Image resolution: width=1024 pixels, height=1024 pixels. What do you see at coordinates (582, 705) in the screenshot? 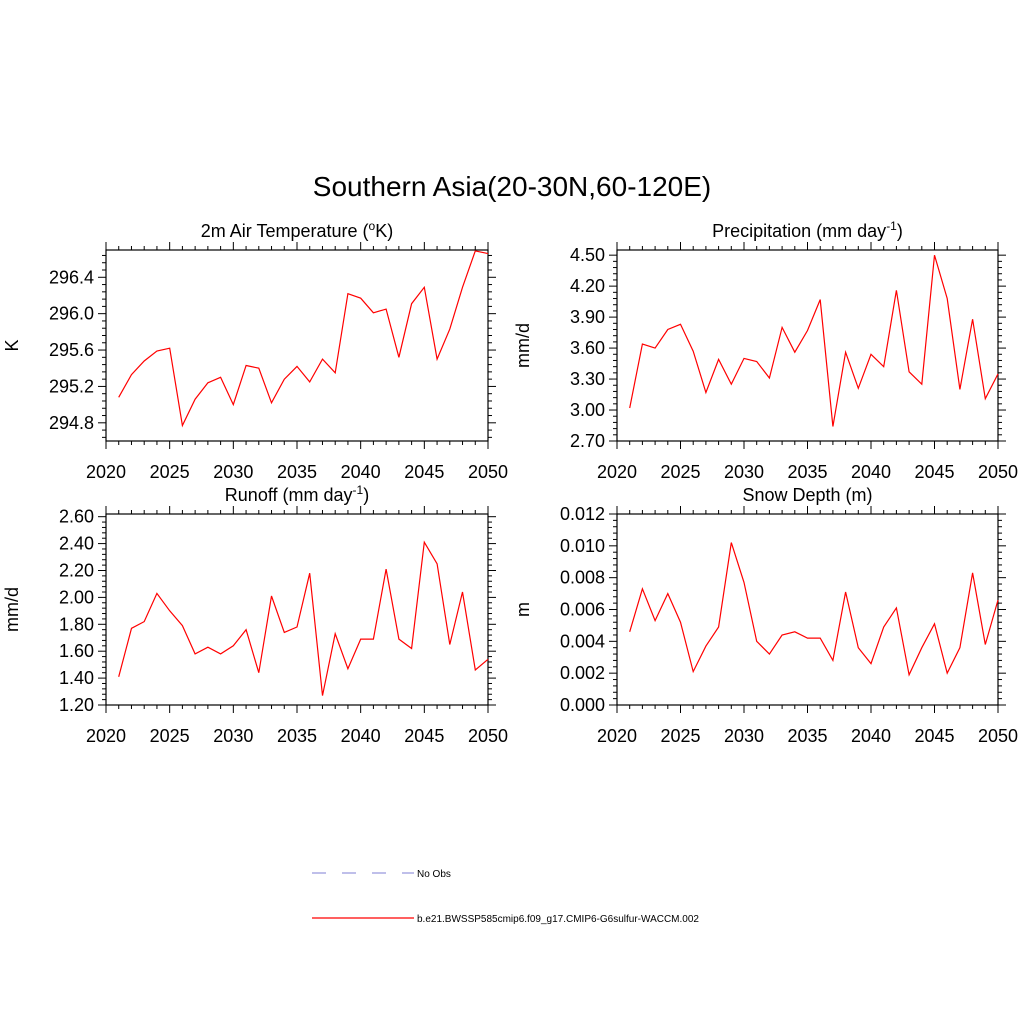
I see `y-tick-label: 0.000` at bounding box center [582, 705].